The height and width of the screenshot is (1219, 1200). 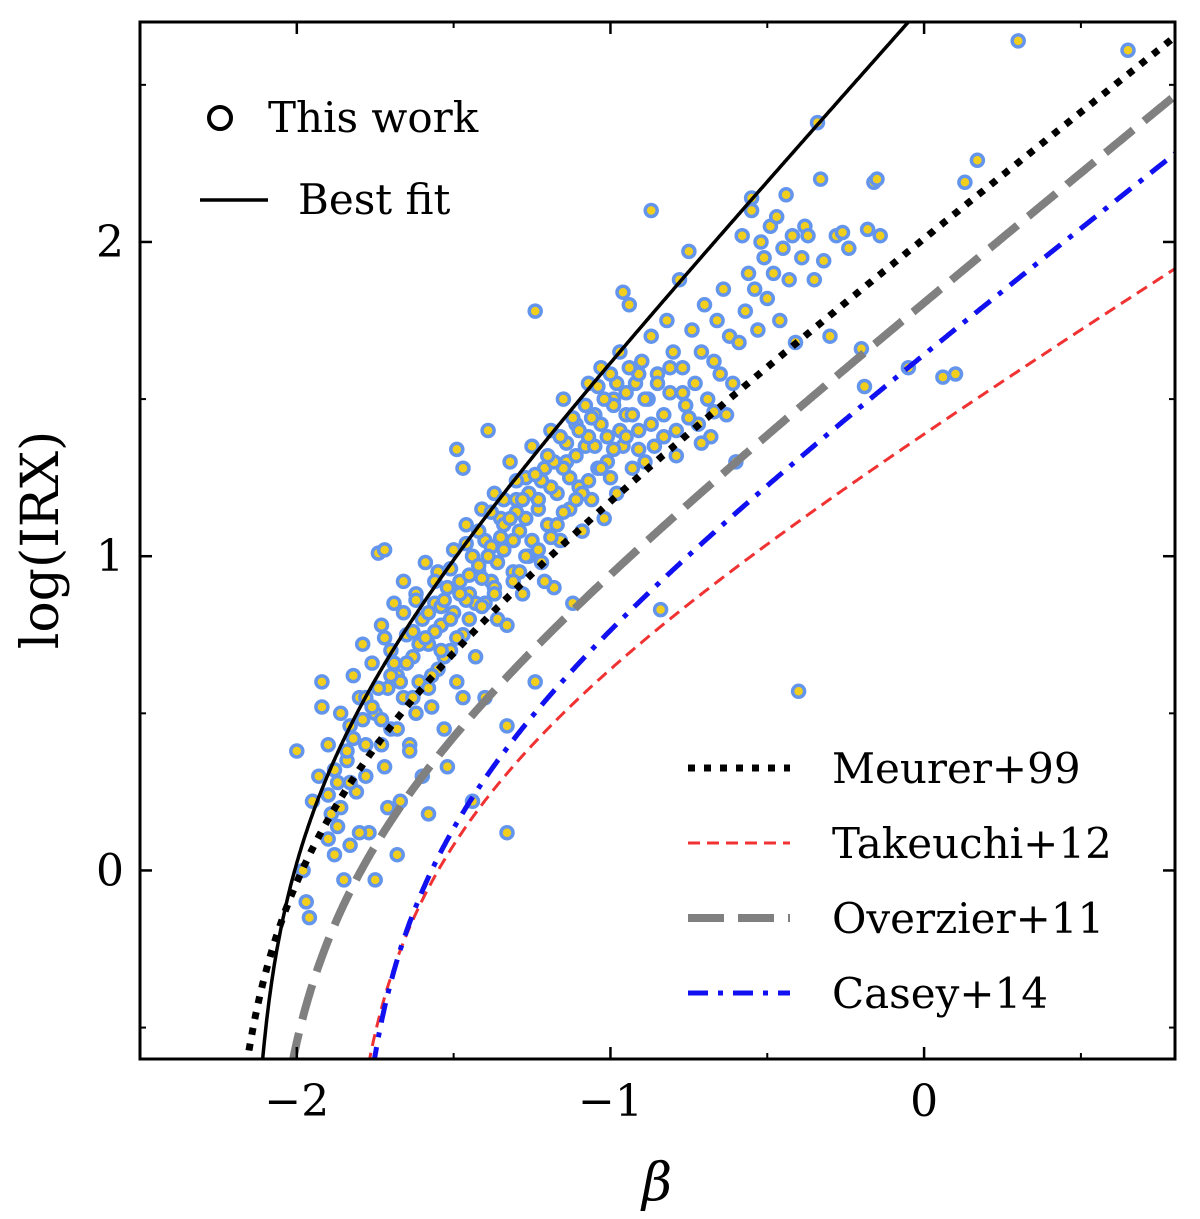 I want to click on legend-label: Casey+14, so click(x=940, y=993).